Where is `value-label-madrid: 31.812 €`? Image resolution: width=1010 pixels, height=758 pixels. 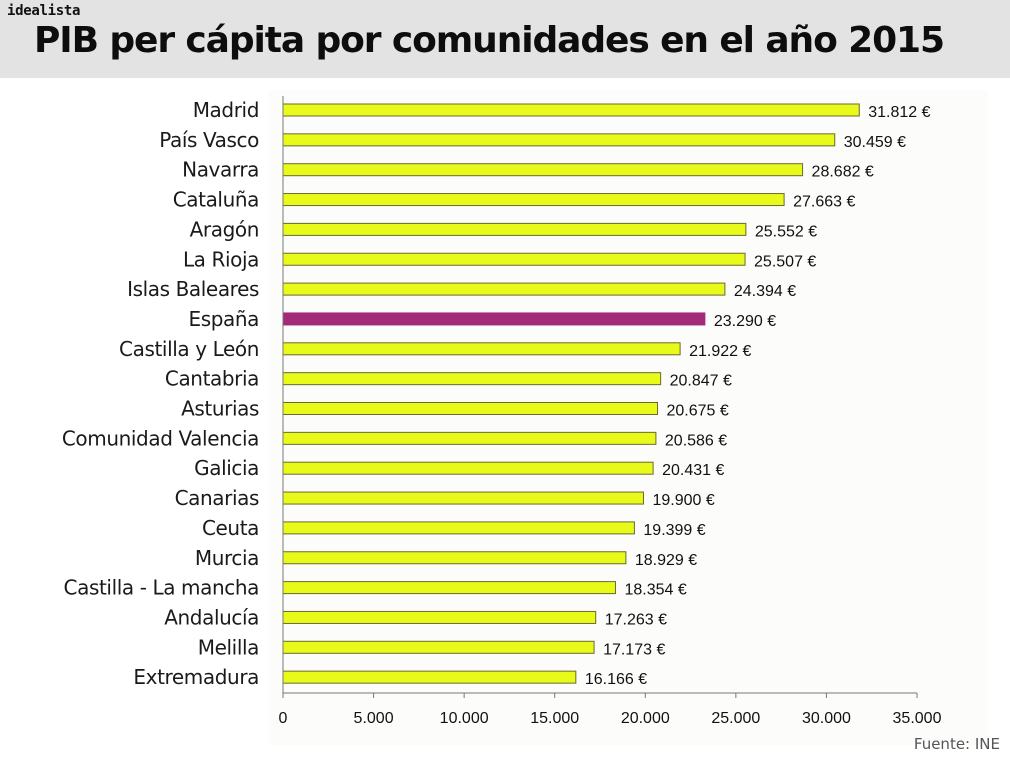 value-label-madrid: 31.812 € is located at coordinates (899, 112).